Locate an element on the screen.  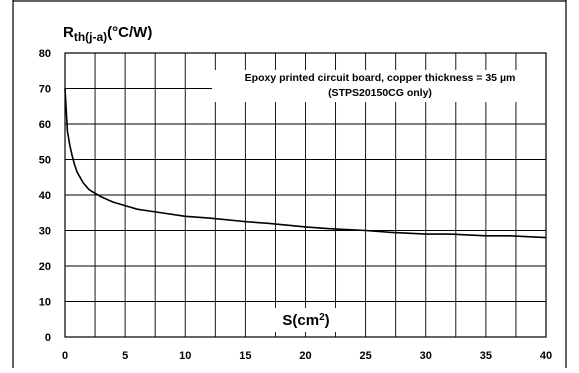
x-axis-label-superscript: 2 is located at coordinates (322, 317).